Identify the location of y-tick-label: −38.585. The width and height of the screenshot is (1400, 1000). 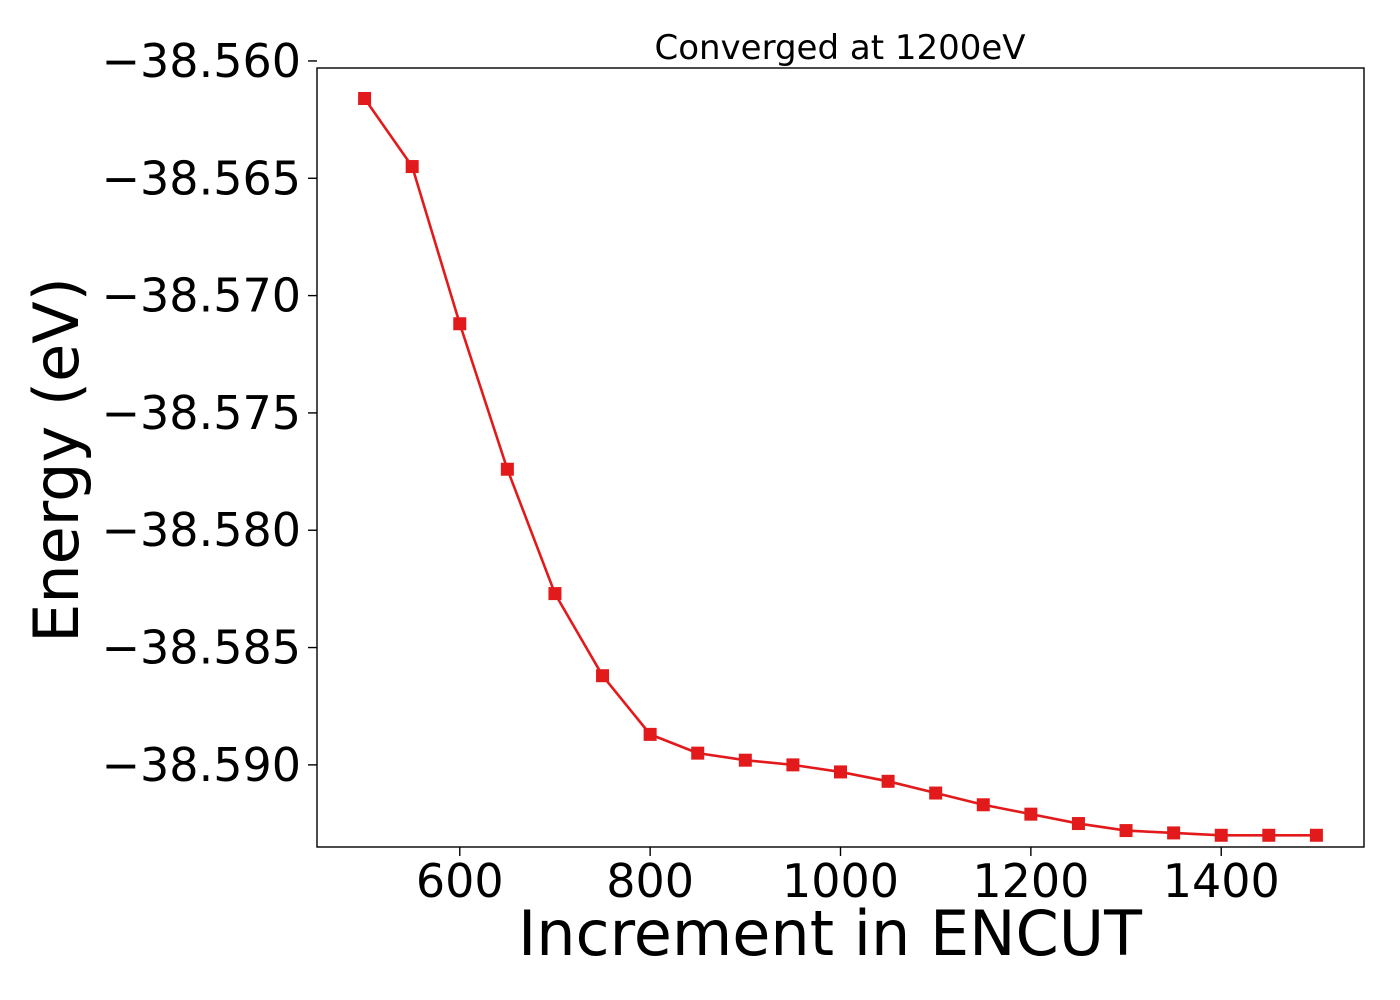
(202, 648).